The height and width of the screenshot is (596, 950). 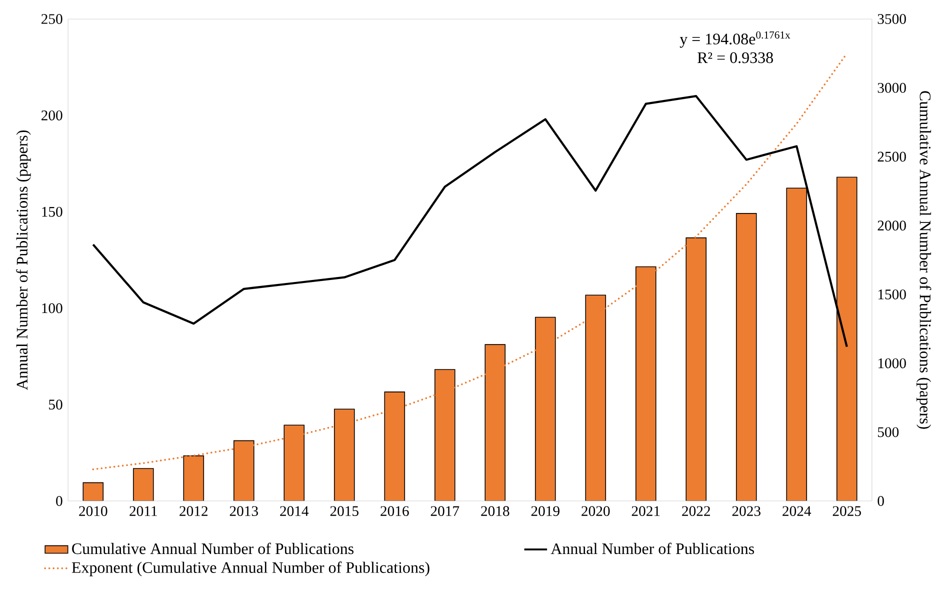 I want to click on y2-tick-label: 1500, so click(x=892, y=294).